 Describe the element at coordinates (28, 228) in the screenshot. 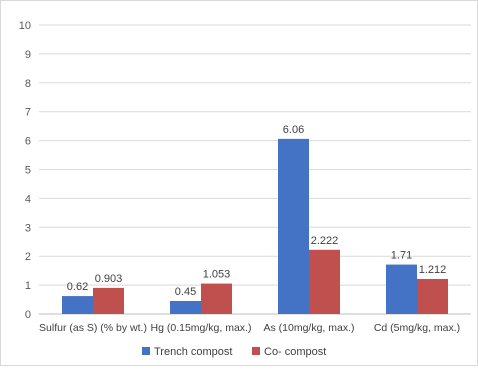

I see `y-tick-label: 3` at that location.